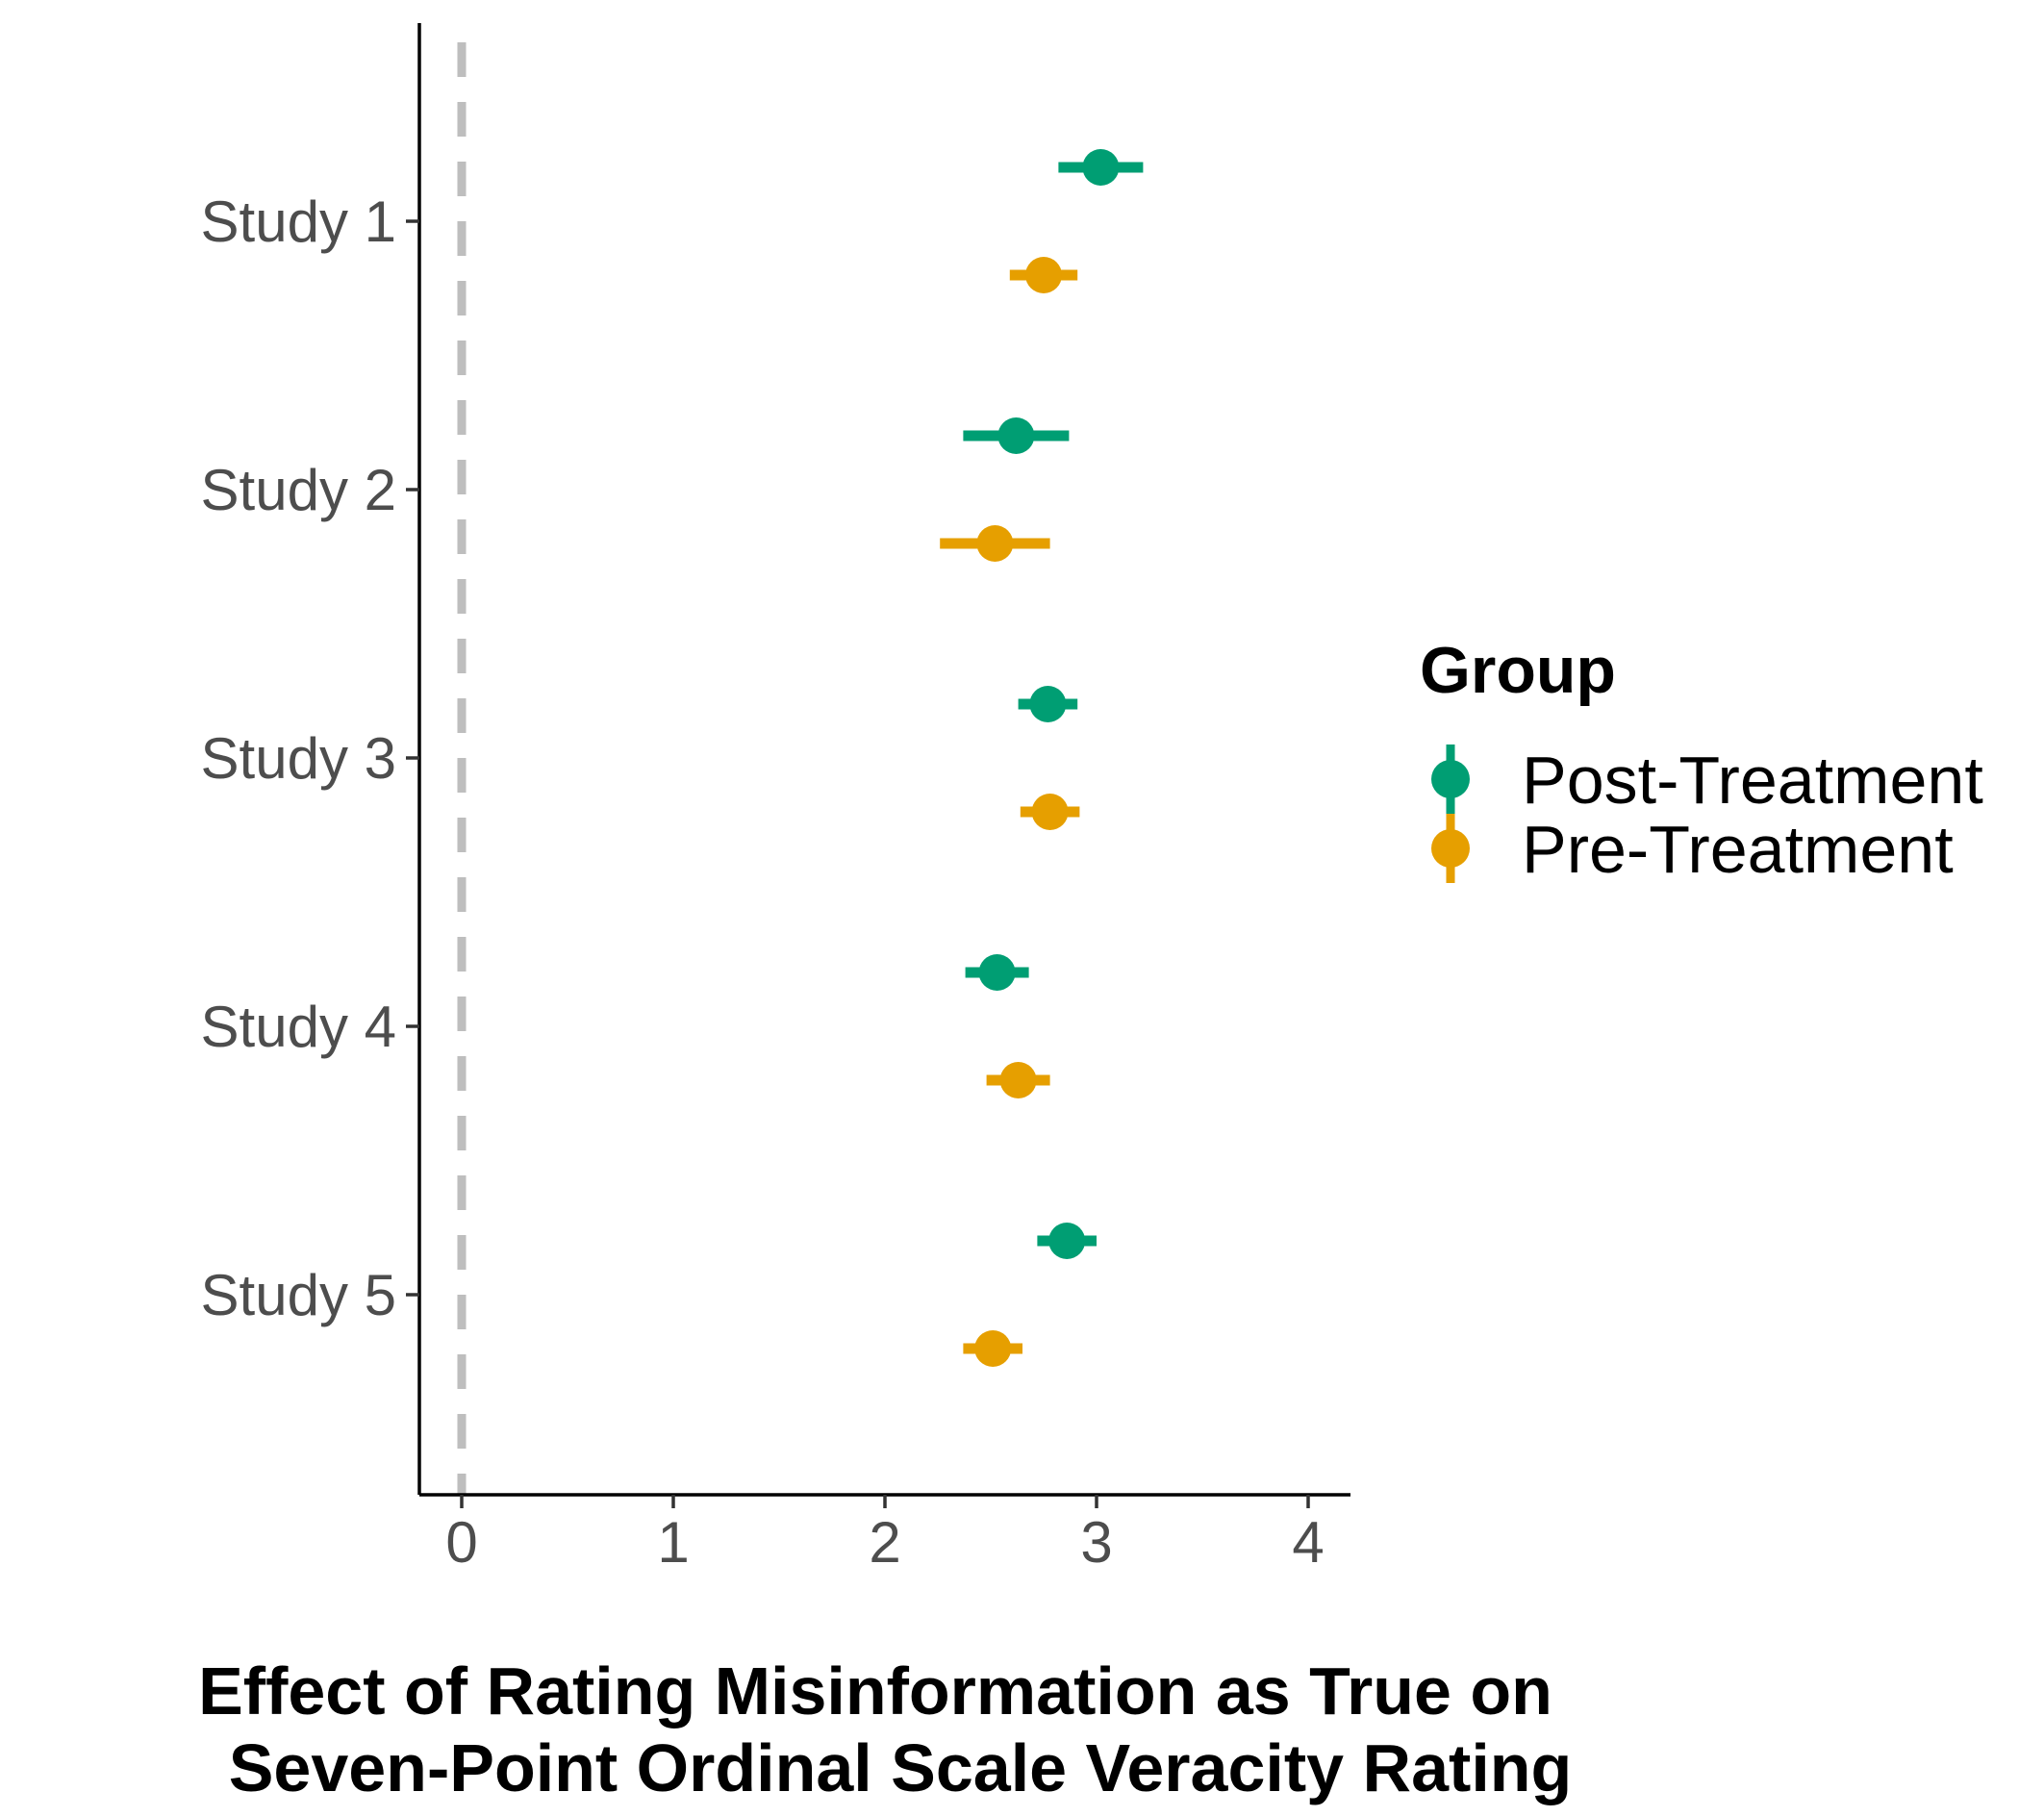 This screenshot has height=1817, width=2044. Describe the element at coordinates (884, 1543) in the screenshot. I see `x-tick-label: 2` at that location.